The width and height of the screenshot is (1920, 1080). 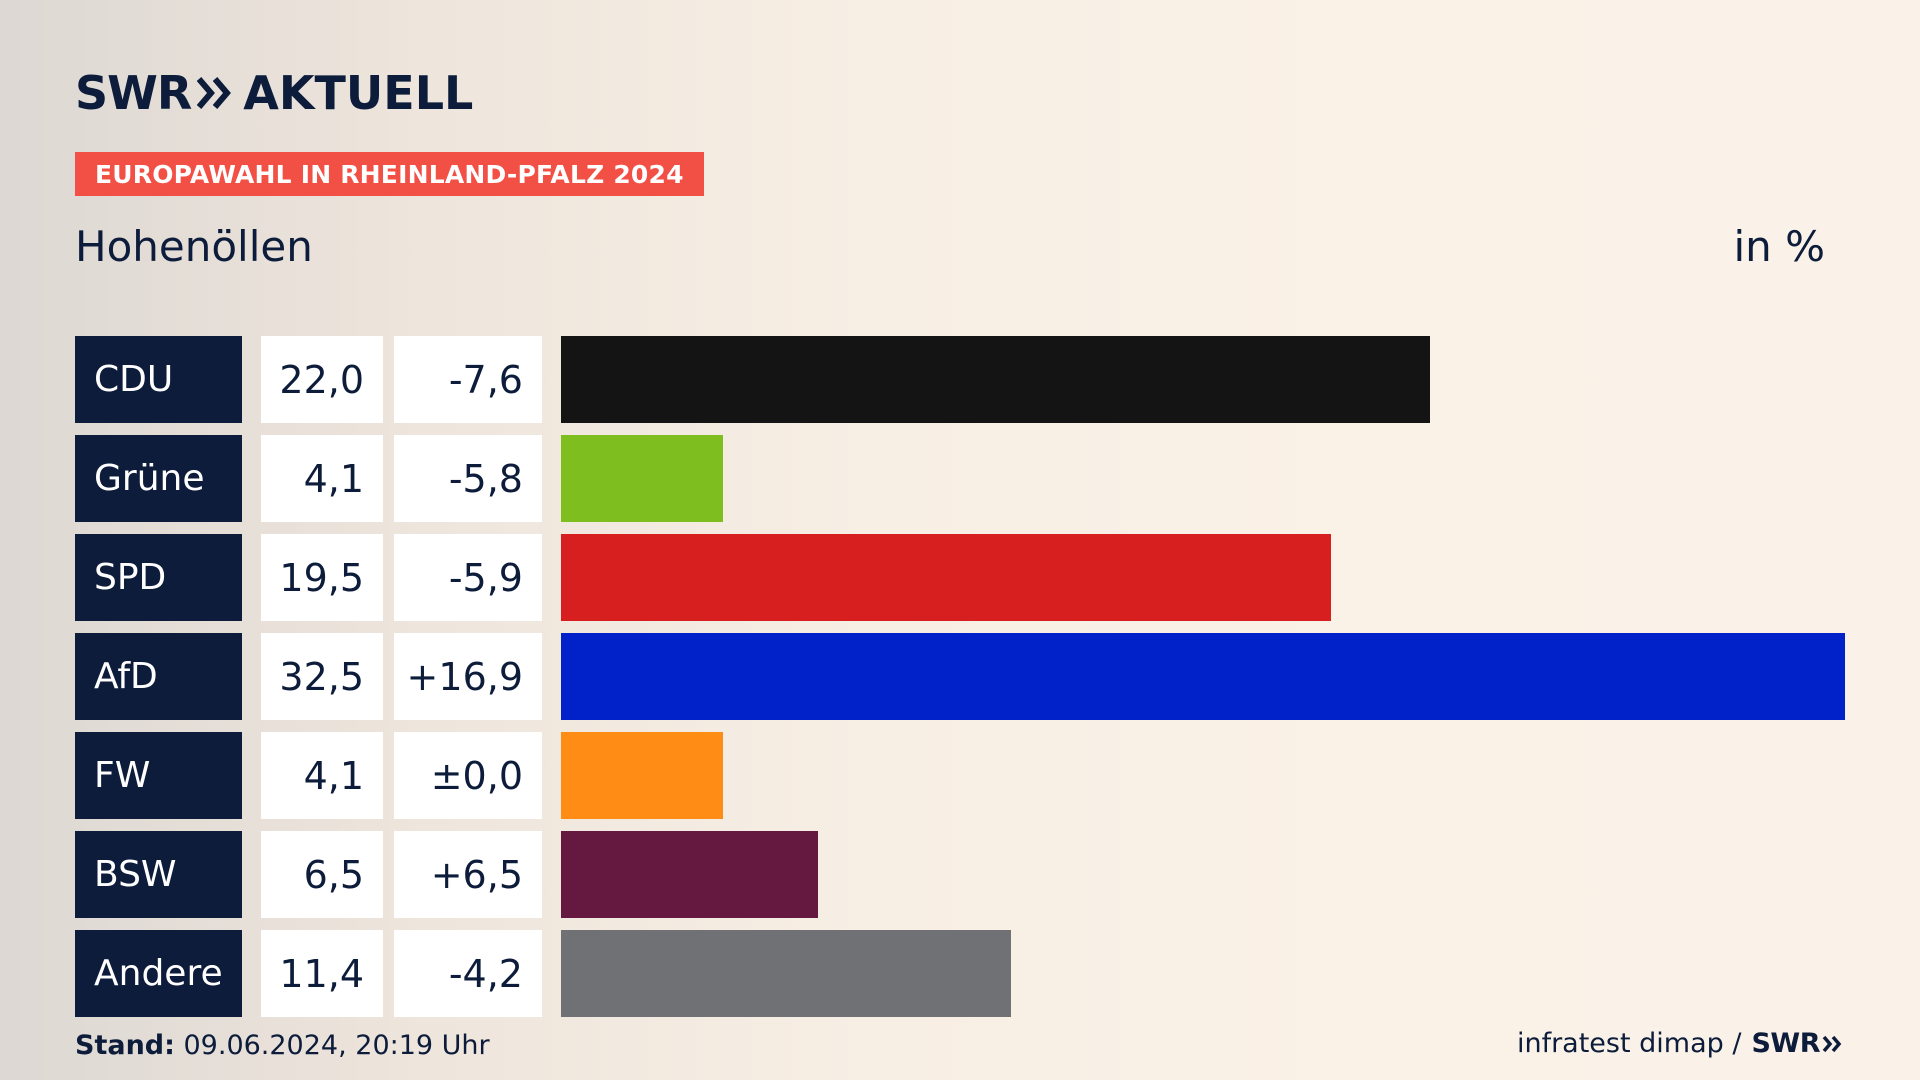 What do you see at coordinates (322, 973) in the screenshot?
I see `vote-share-label: 11,4` at bounding box center [322, 973].